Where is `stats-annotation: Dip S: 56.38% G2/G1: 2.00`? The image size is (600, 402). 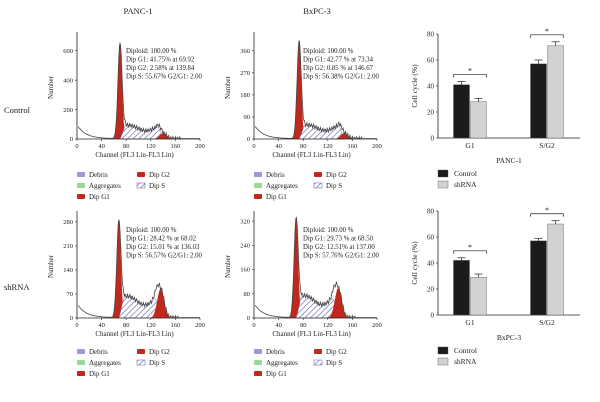 stats-annotation: Dip S: 56.38% G2/G1: 2.00 is located at coordinates (341, 77).